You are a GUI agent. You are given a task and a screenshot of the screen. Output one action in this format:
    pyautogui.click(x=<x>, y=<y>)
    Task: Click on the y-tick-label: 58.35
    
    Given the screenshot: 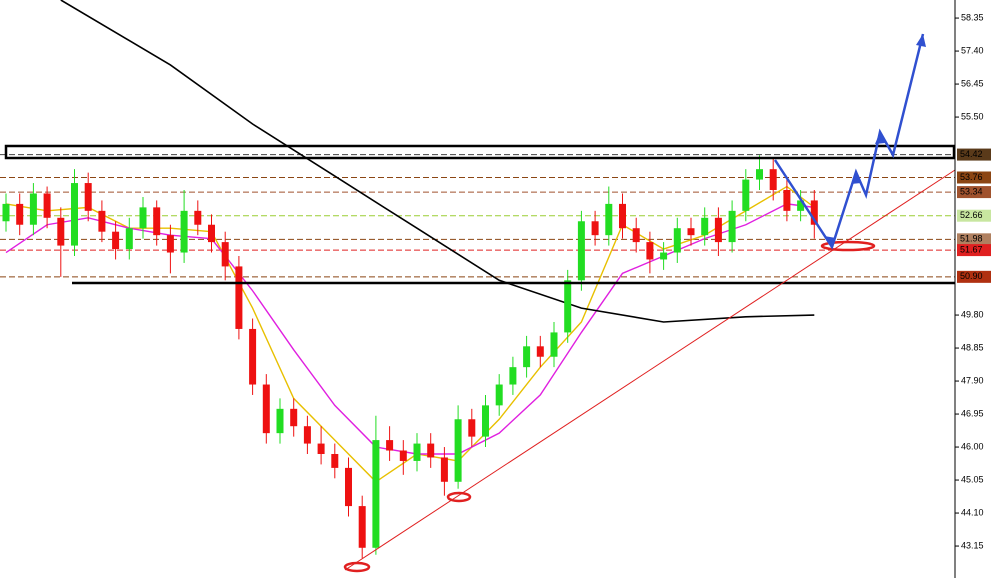 What is the action you would take?
    pyautogui.click(x=972, y=17)
    